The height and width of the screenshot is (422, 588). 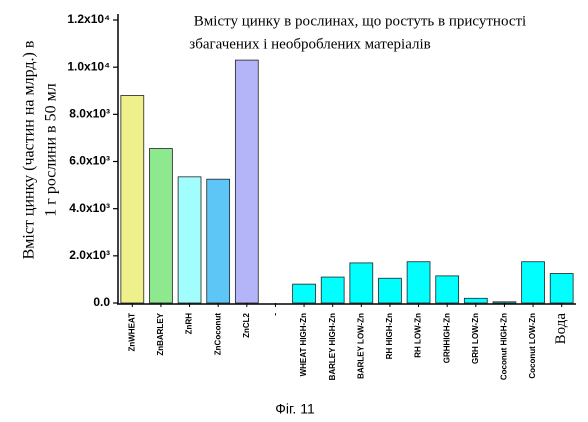 I want to click on x-tick-label: -, so click(x=275, y=314).